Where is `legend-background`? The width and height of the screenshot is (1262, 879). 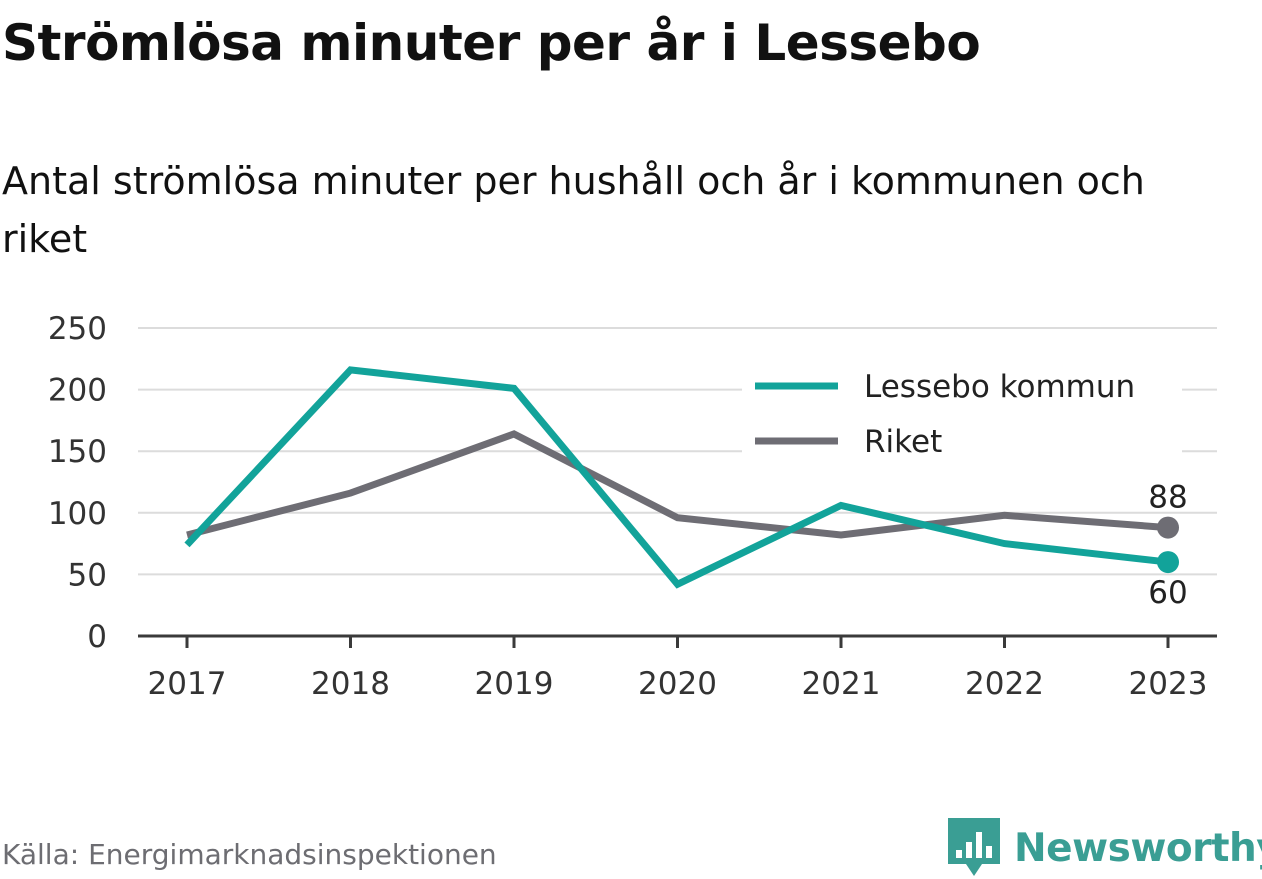
legend-background is located at coordinates (962, 411).